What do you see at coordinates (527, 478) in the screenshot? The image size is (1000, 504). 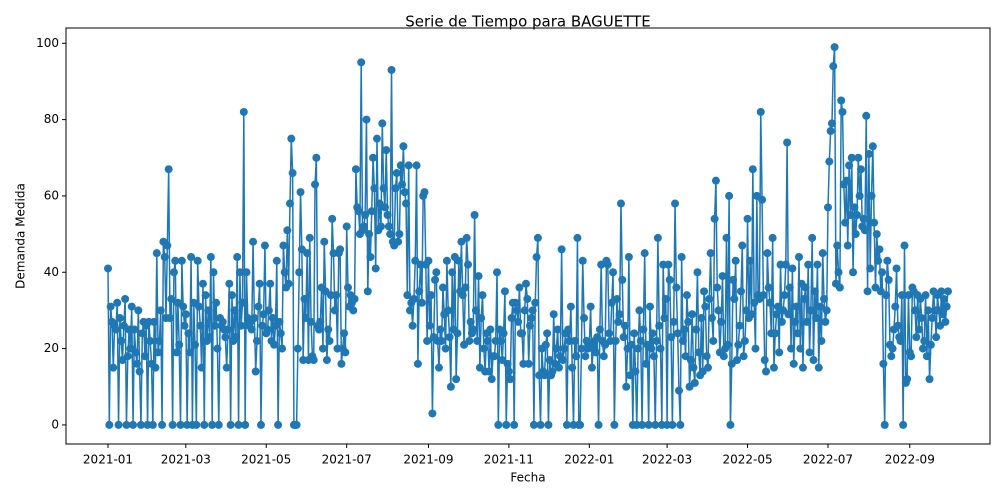 I see `x-axis-label: Fecha` at bounding box center [527, 478].